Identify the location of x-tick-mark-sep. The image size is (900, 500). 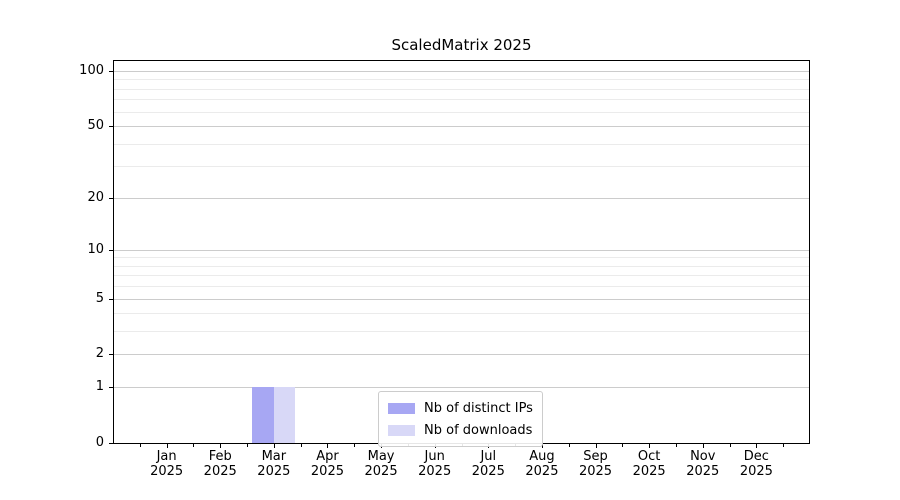
(596, 446).